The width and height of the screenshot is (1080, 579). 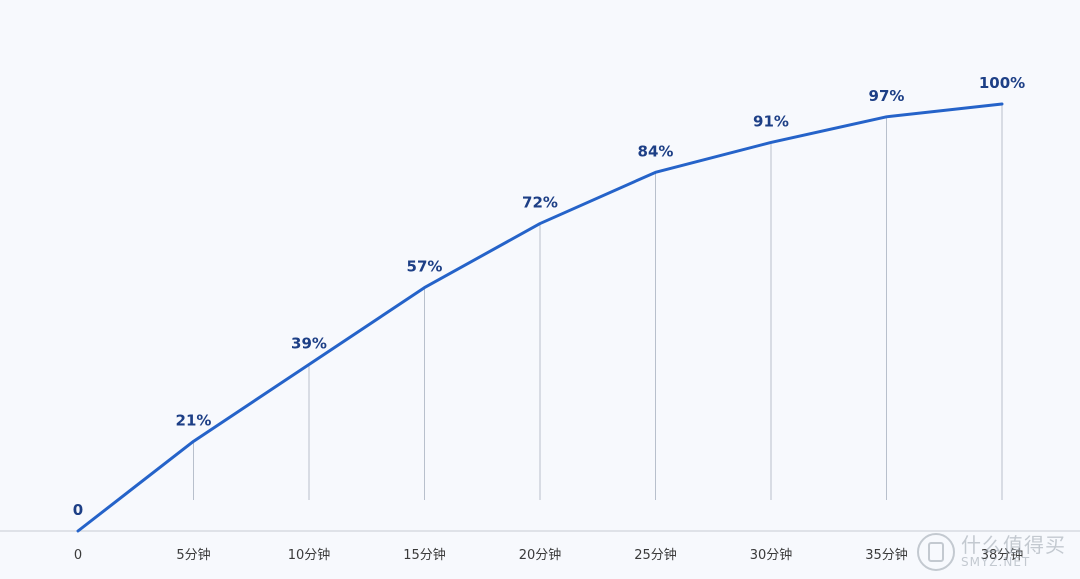 I want to click on x-tick-label: 38分钟, so click(x=1002, y=555).